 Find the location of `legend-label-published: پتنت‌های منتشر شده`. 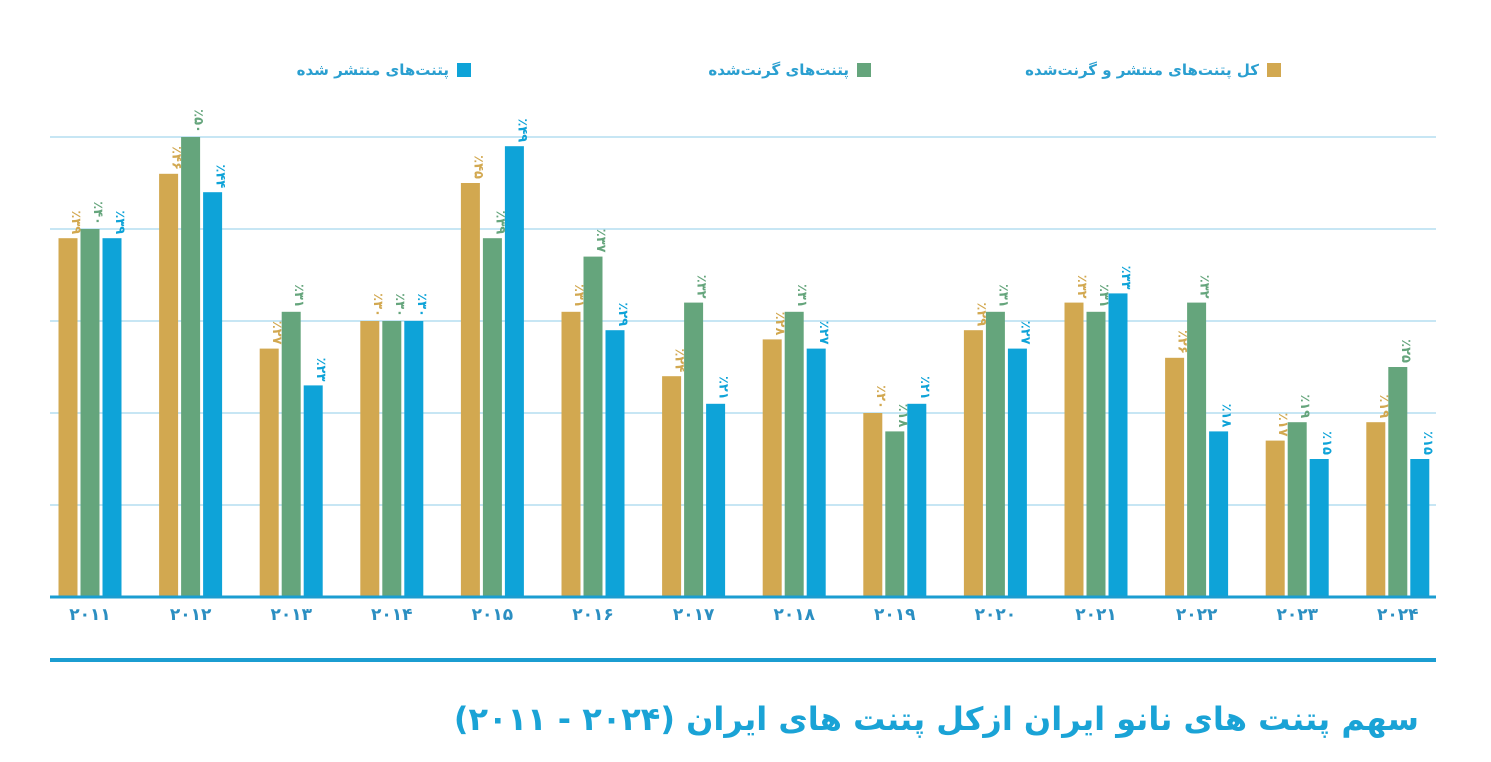

legend-label-published: پتنت‌های منتشر شده is located at coordinates (372, 70).